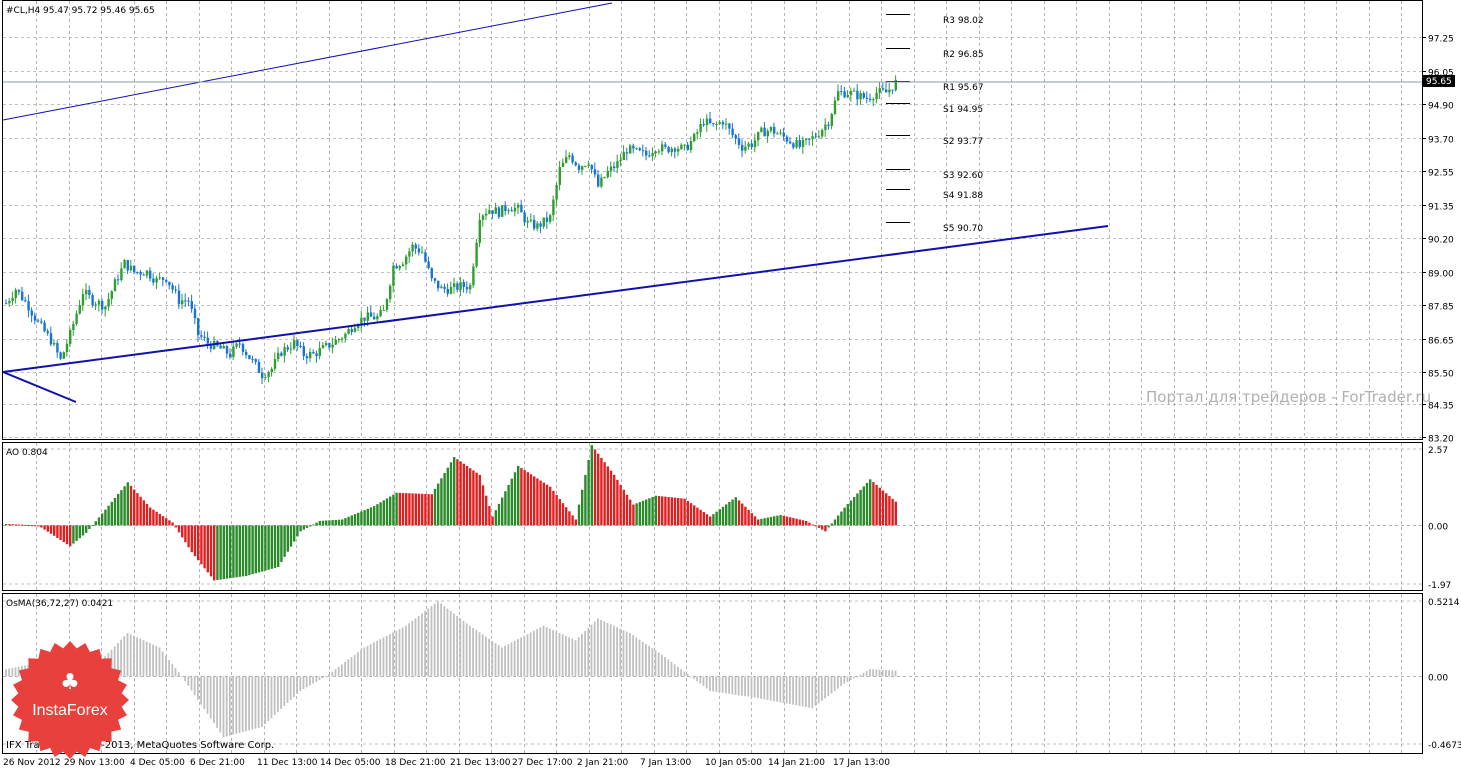 Image resolution: width=1461 pixels, height=769 pixels. I want to click on short-trend-line, so click(39, 387).